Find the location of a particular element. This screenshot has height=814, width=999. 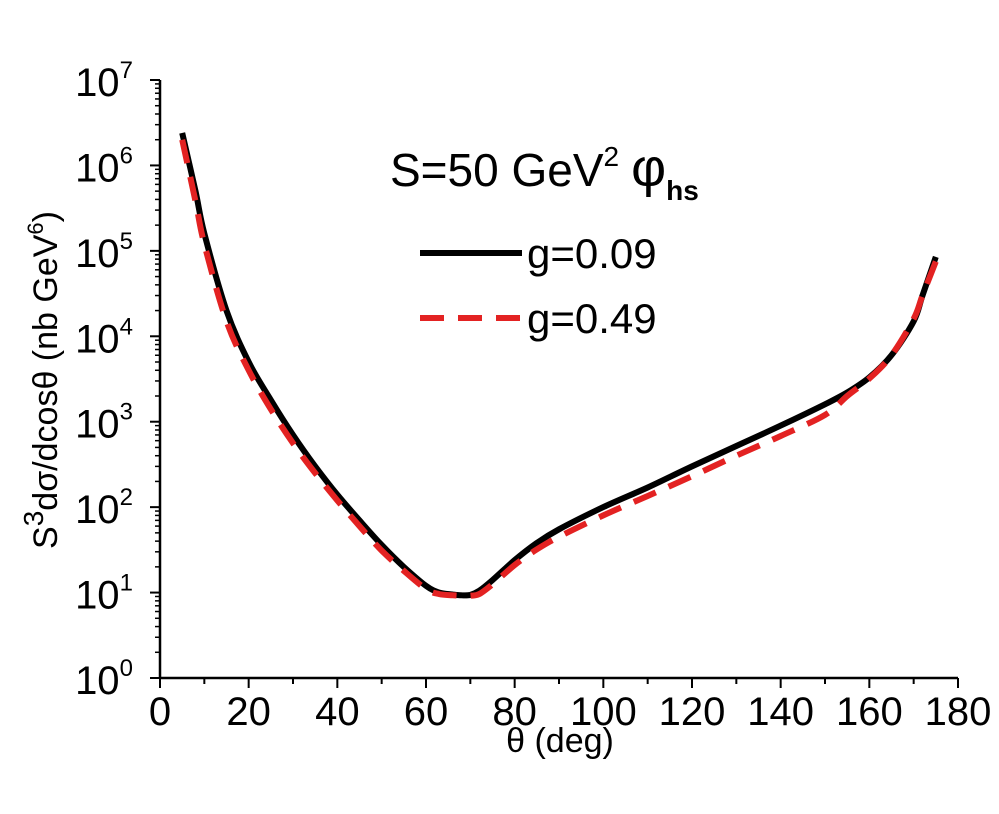

y-tick-label: 10³ is located at coordinates (104, 423).